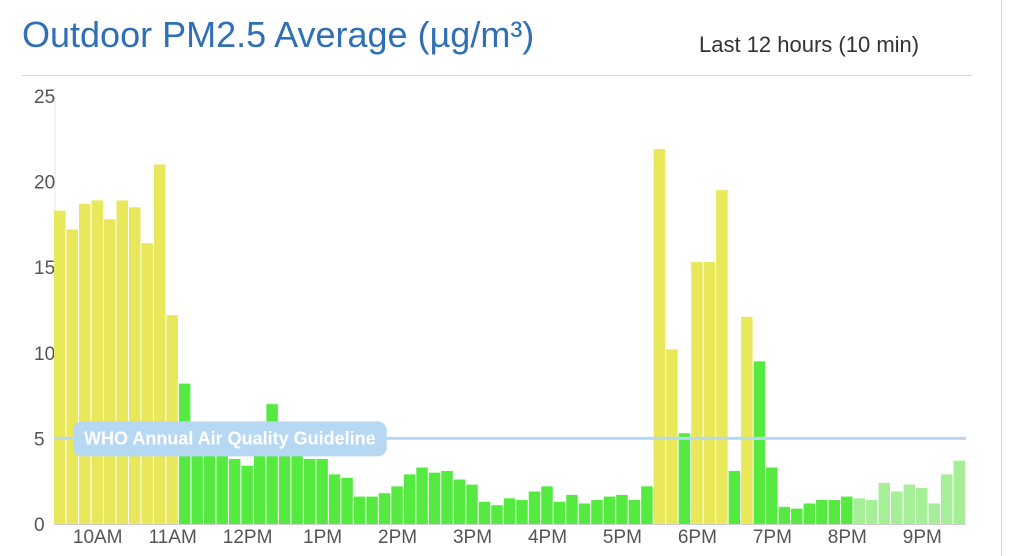  I want to click on x-tick-label: 7PM, so click(772, 537).